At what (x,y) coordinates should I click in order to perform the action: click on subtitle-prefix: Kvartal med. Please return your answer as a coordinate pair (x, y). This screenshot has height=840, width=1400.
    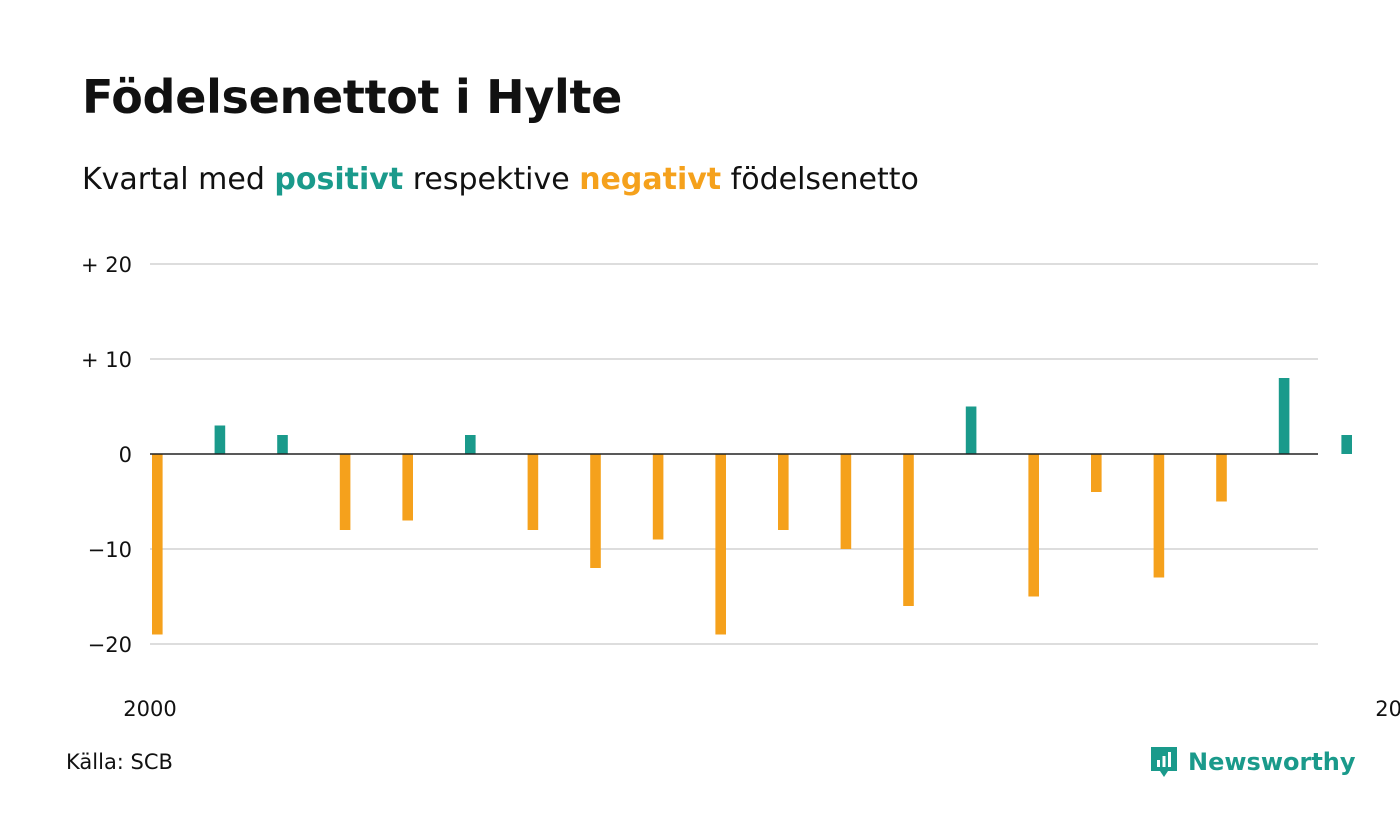
    Looking at the image, I should click on (178, 179).